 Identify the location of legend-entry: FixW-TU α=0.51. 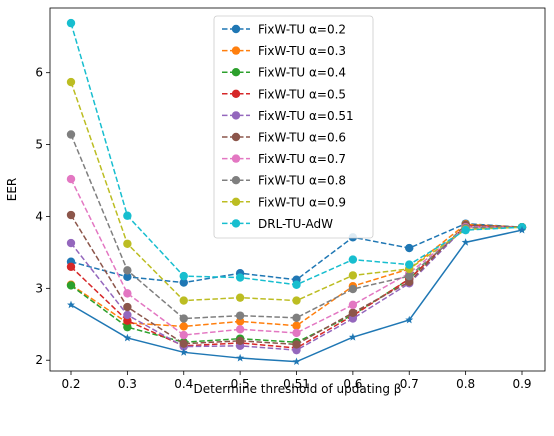
(288, 116).